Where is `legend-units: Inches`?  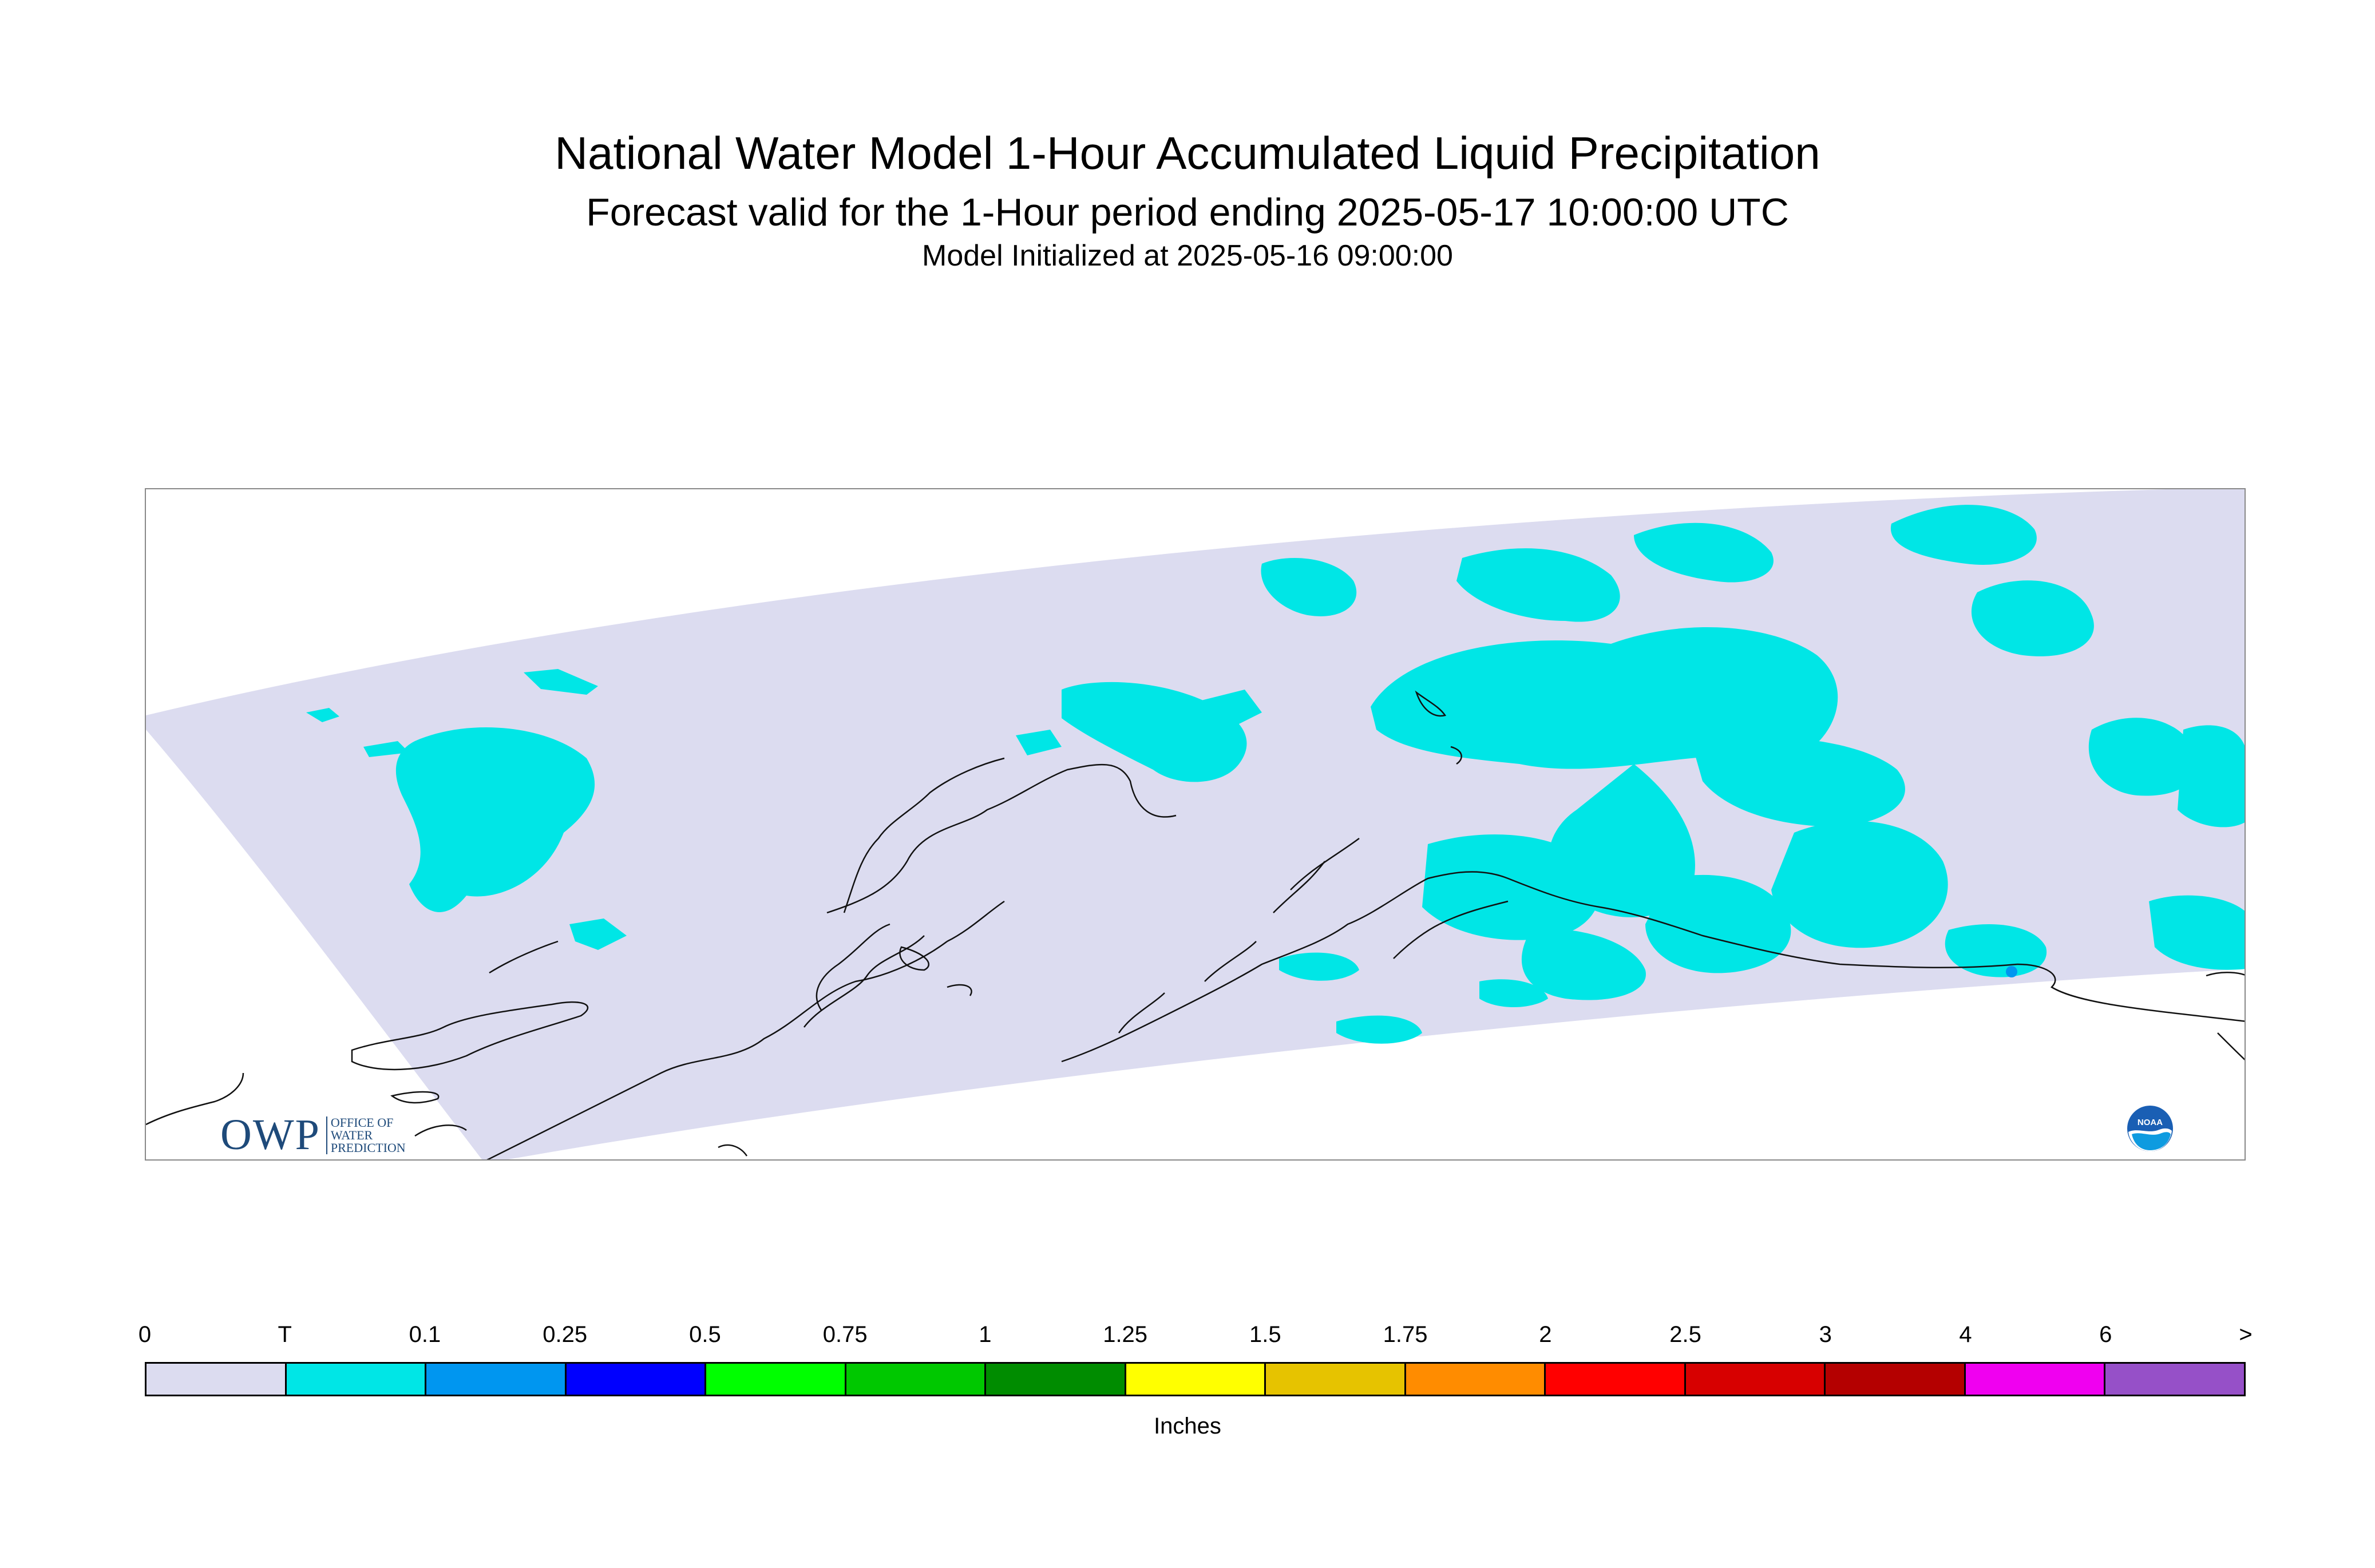
legend-units: Inches is located at coordinates (1187, 1426).